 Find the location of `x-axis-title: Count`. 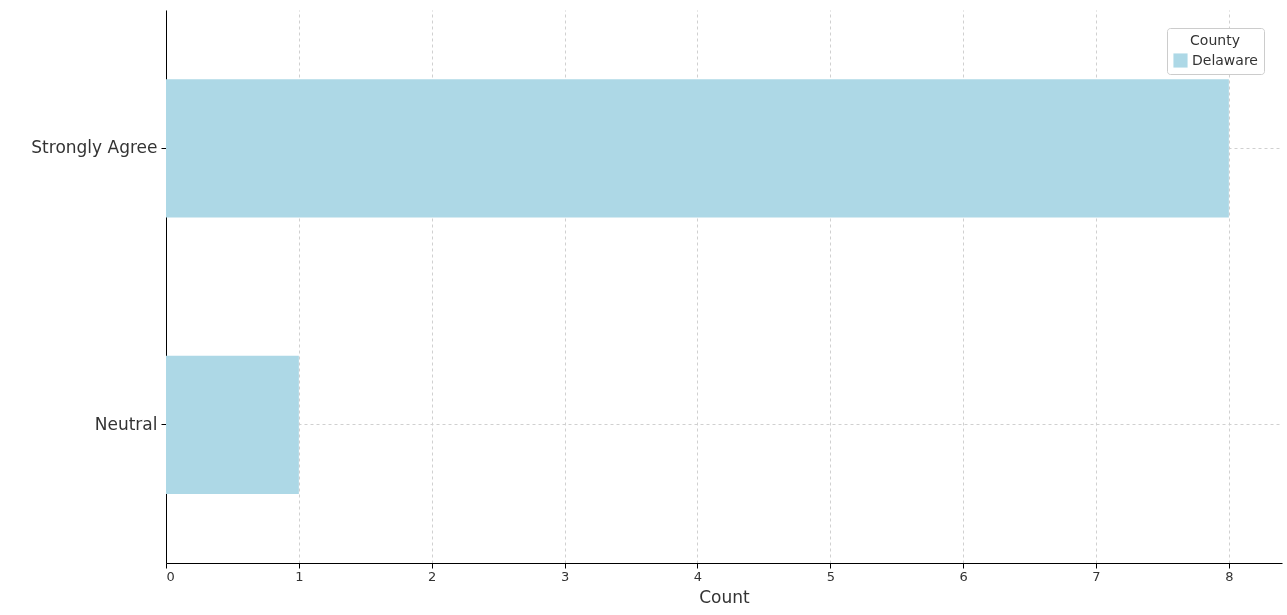

x-axis-title: Count is located at coordinates (725, 596).